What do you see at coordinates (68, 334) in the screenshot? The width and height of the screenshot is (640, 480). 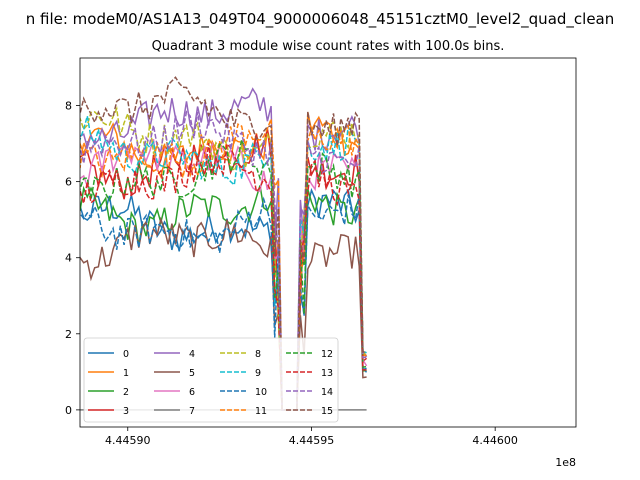 I see `y-tick-label: 2` at bounding box center [68, 334].